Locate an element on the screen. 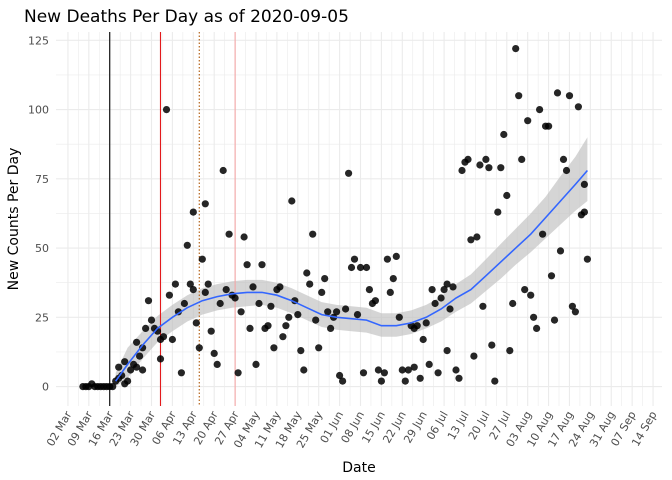 Image resolution: width=672 pixels, height=480 pixels. y-axis-label: New Counts Per Day is located at coordinates (14, 219).